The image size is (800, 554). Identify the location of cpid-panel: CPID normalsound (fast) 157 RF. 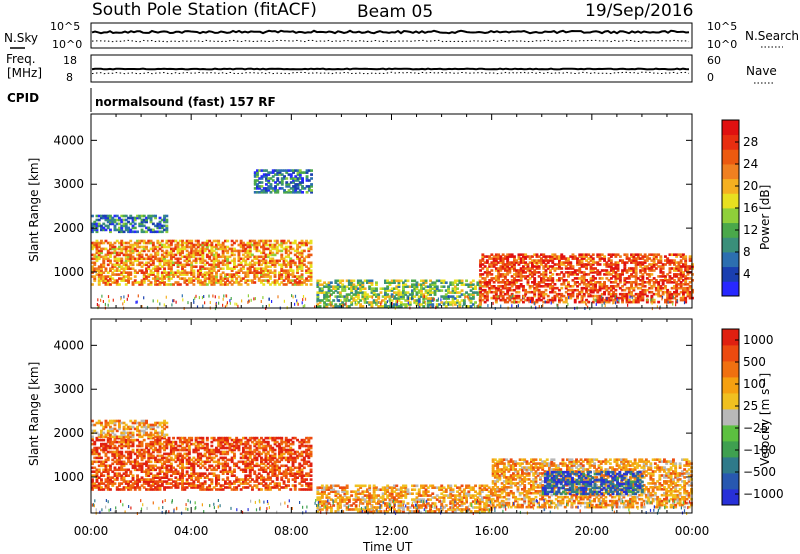
(141, 100).